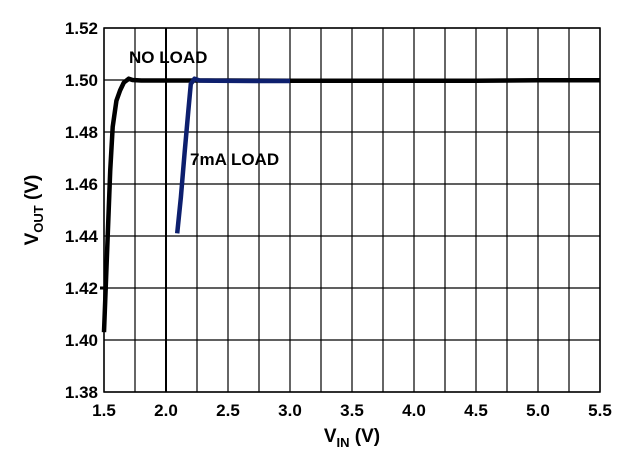 This screenshot has width=635, height=452. Describe the element at coordinates (81, 184) in the screenshot. I see `y-tick-label: 1.46` at that location.